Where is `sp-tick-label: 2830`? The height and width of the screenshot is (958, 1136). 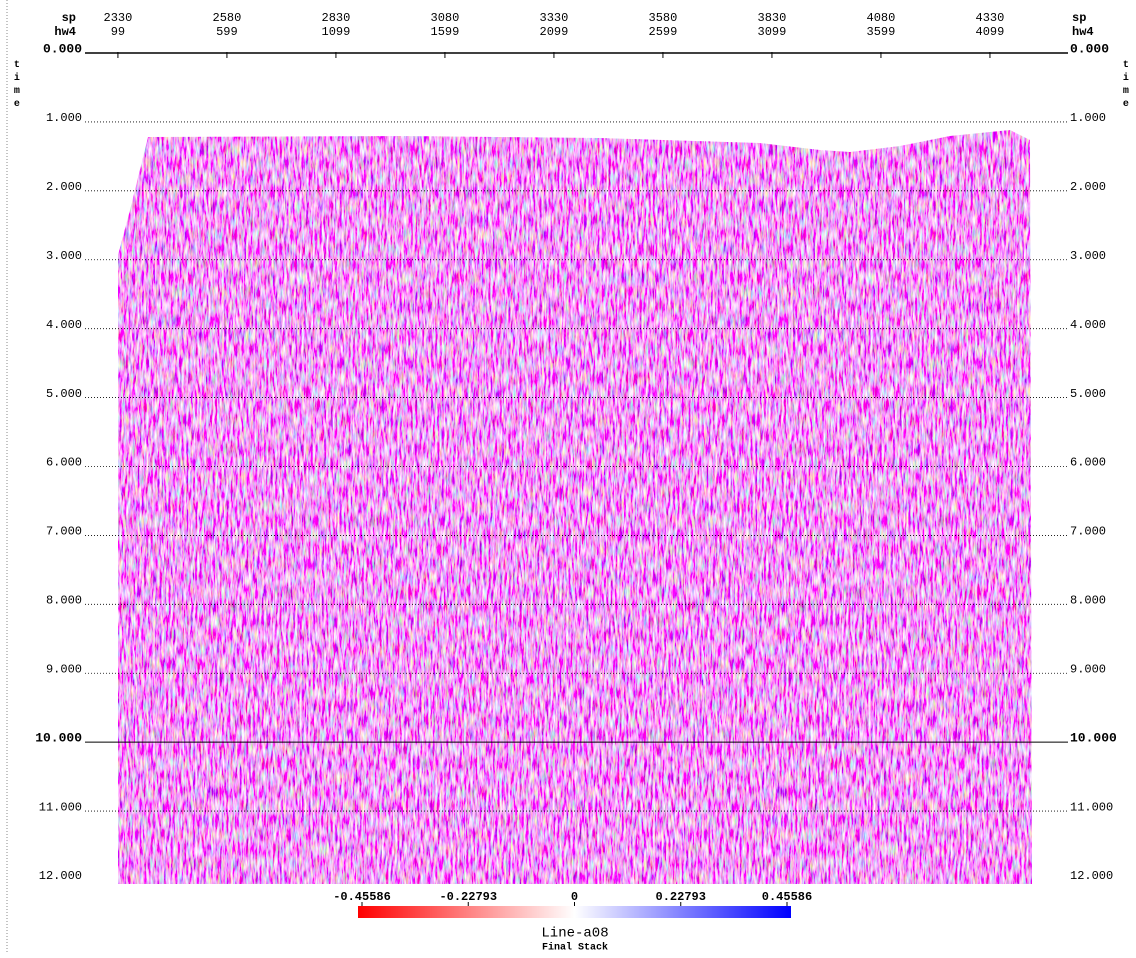 sp-tick-label: 2830 is located at coordinates (336, 18).